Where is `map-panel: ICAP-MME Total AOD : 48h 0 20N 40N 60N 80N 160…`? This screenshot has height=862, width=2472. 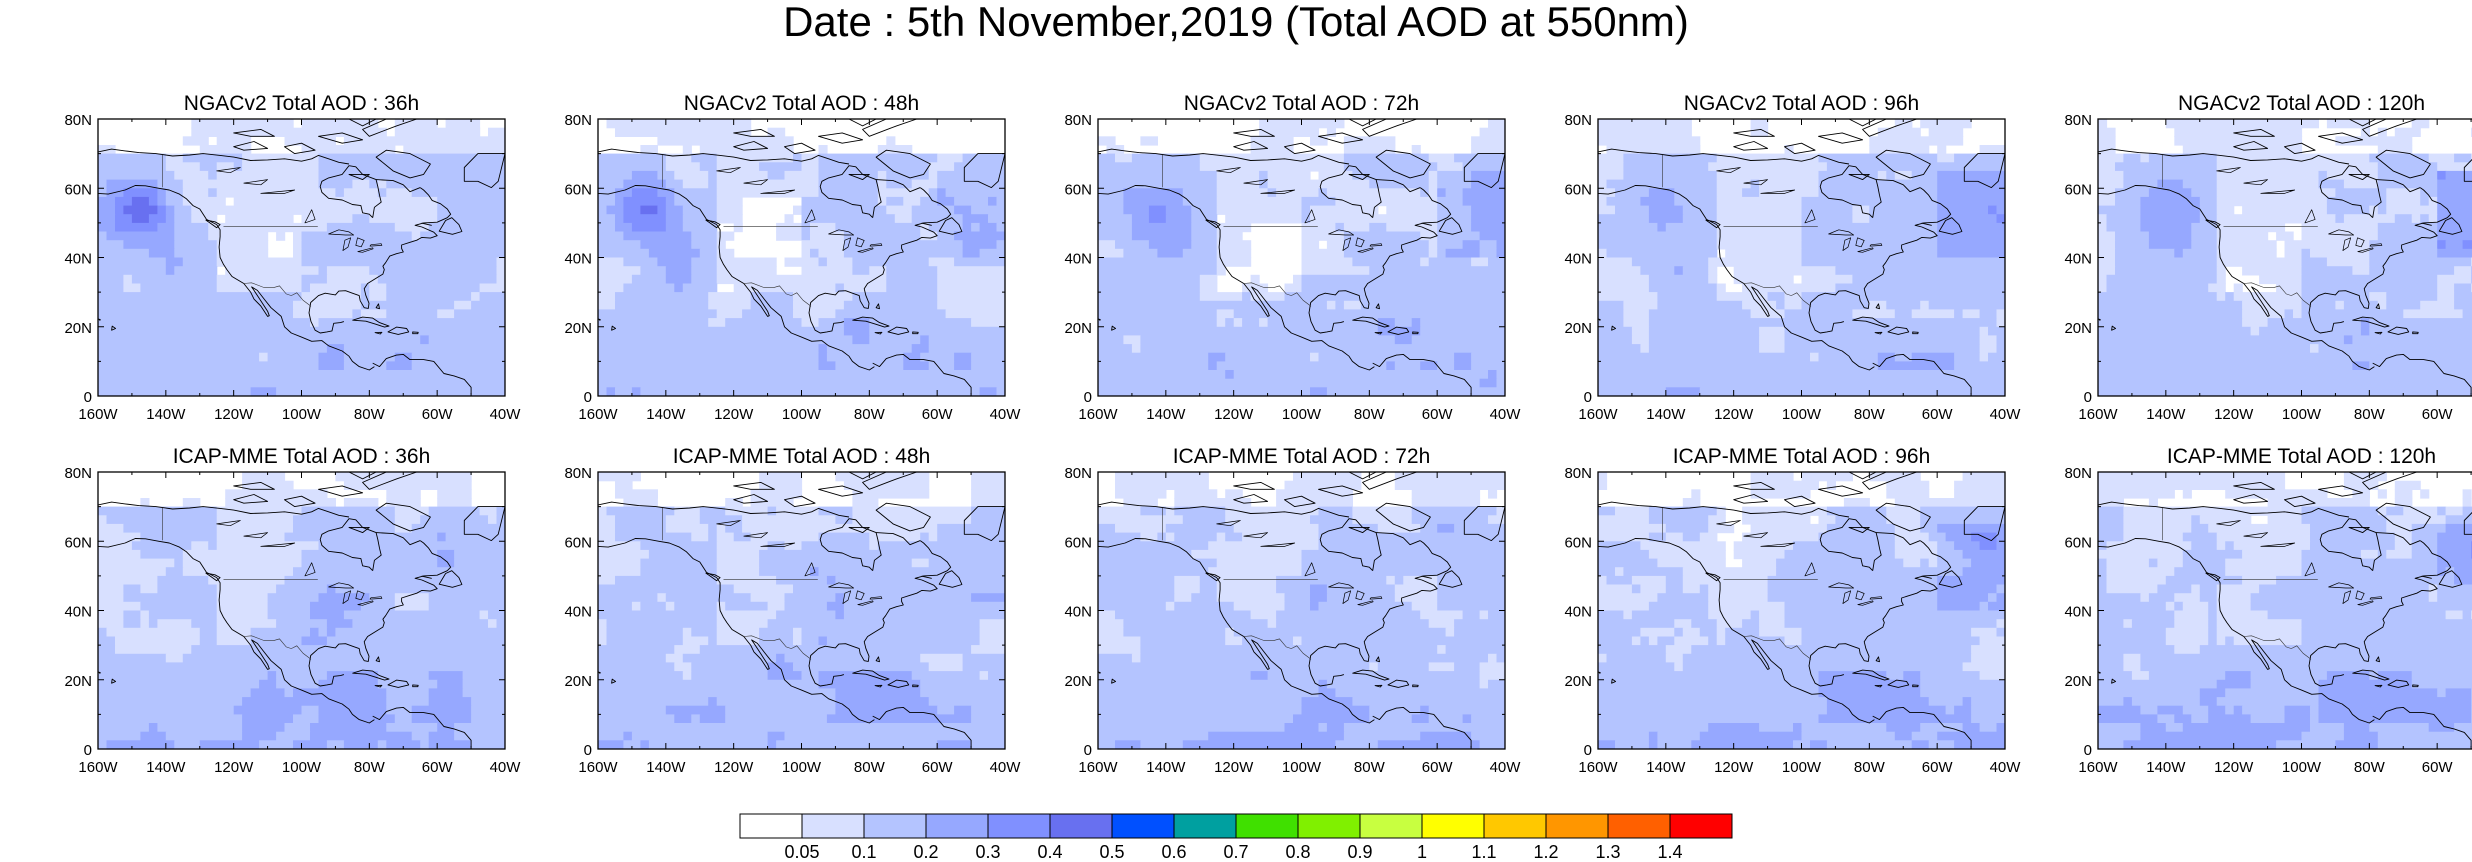 map-panel: ICAP-MME Total AOD : 48h 0 20N 40N 60N 80N 160… is located at coordinates (798, 610).